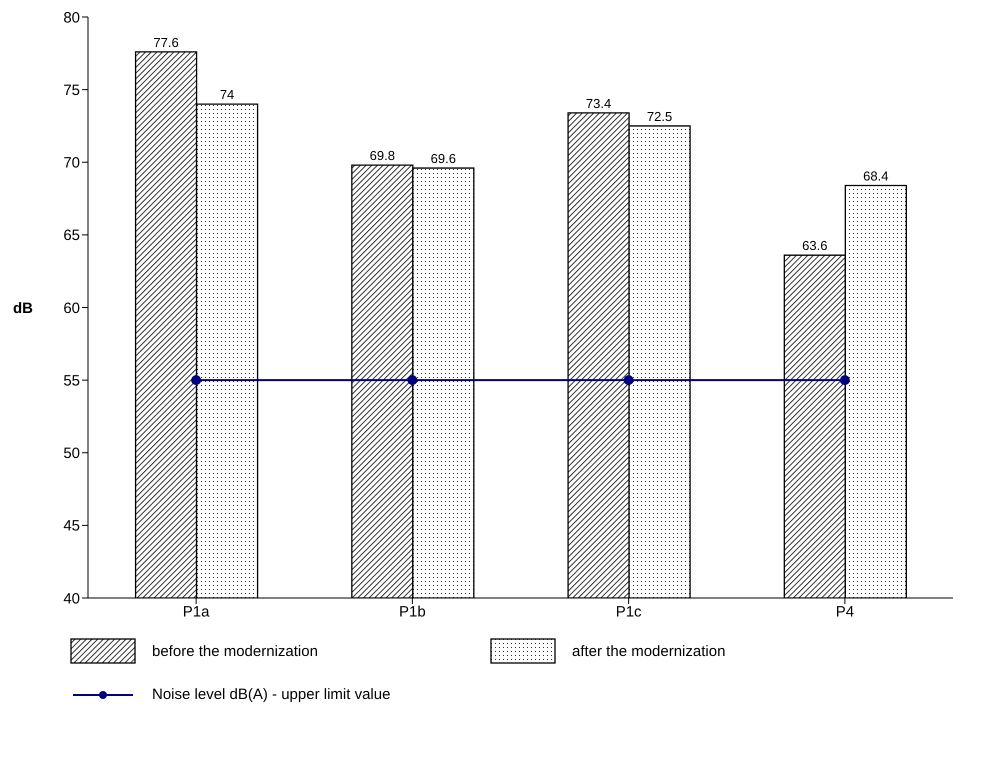 This screenshot has width=986, height=767. Describe the element at coordinates (71, 17) in the screenshot. I see `y-tick-label: 80` at that location.